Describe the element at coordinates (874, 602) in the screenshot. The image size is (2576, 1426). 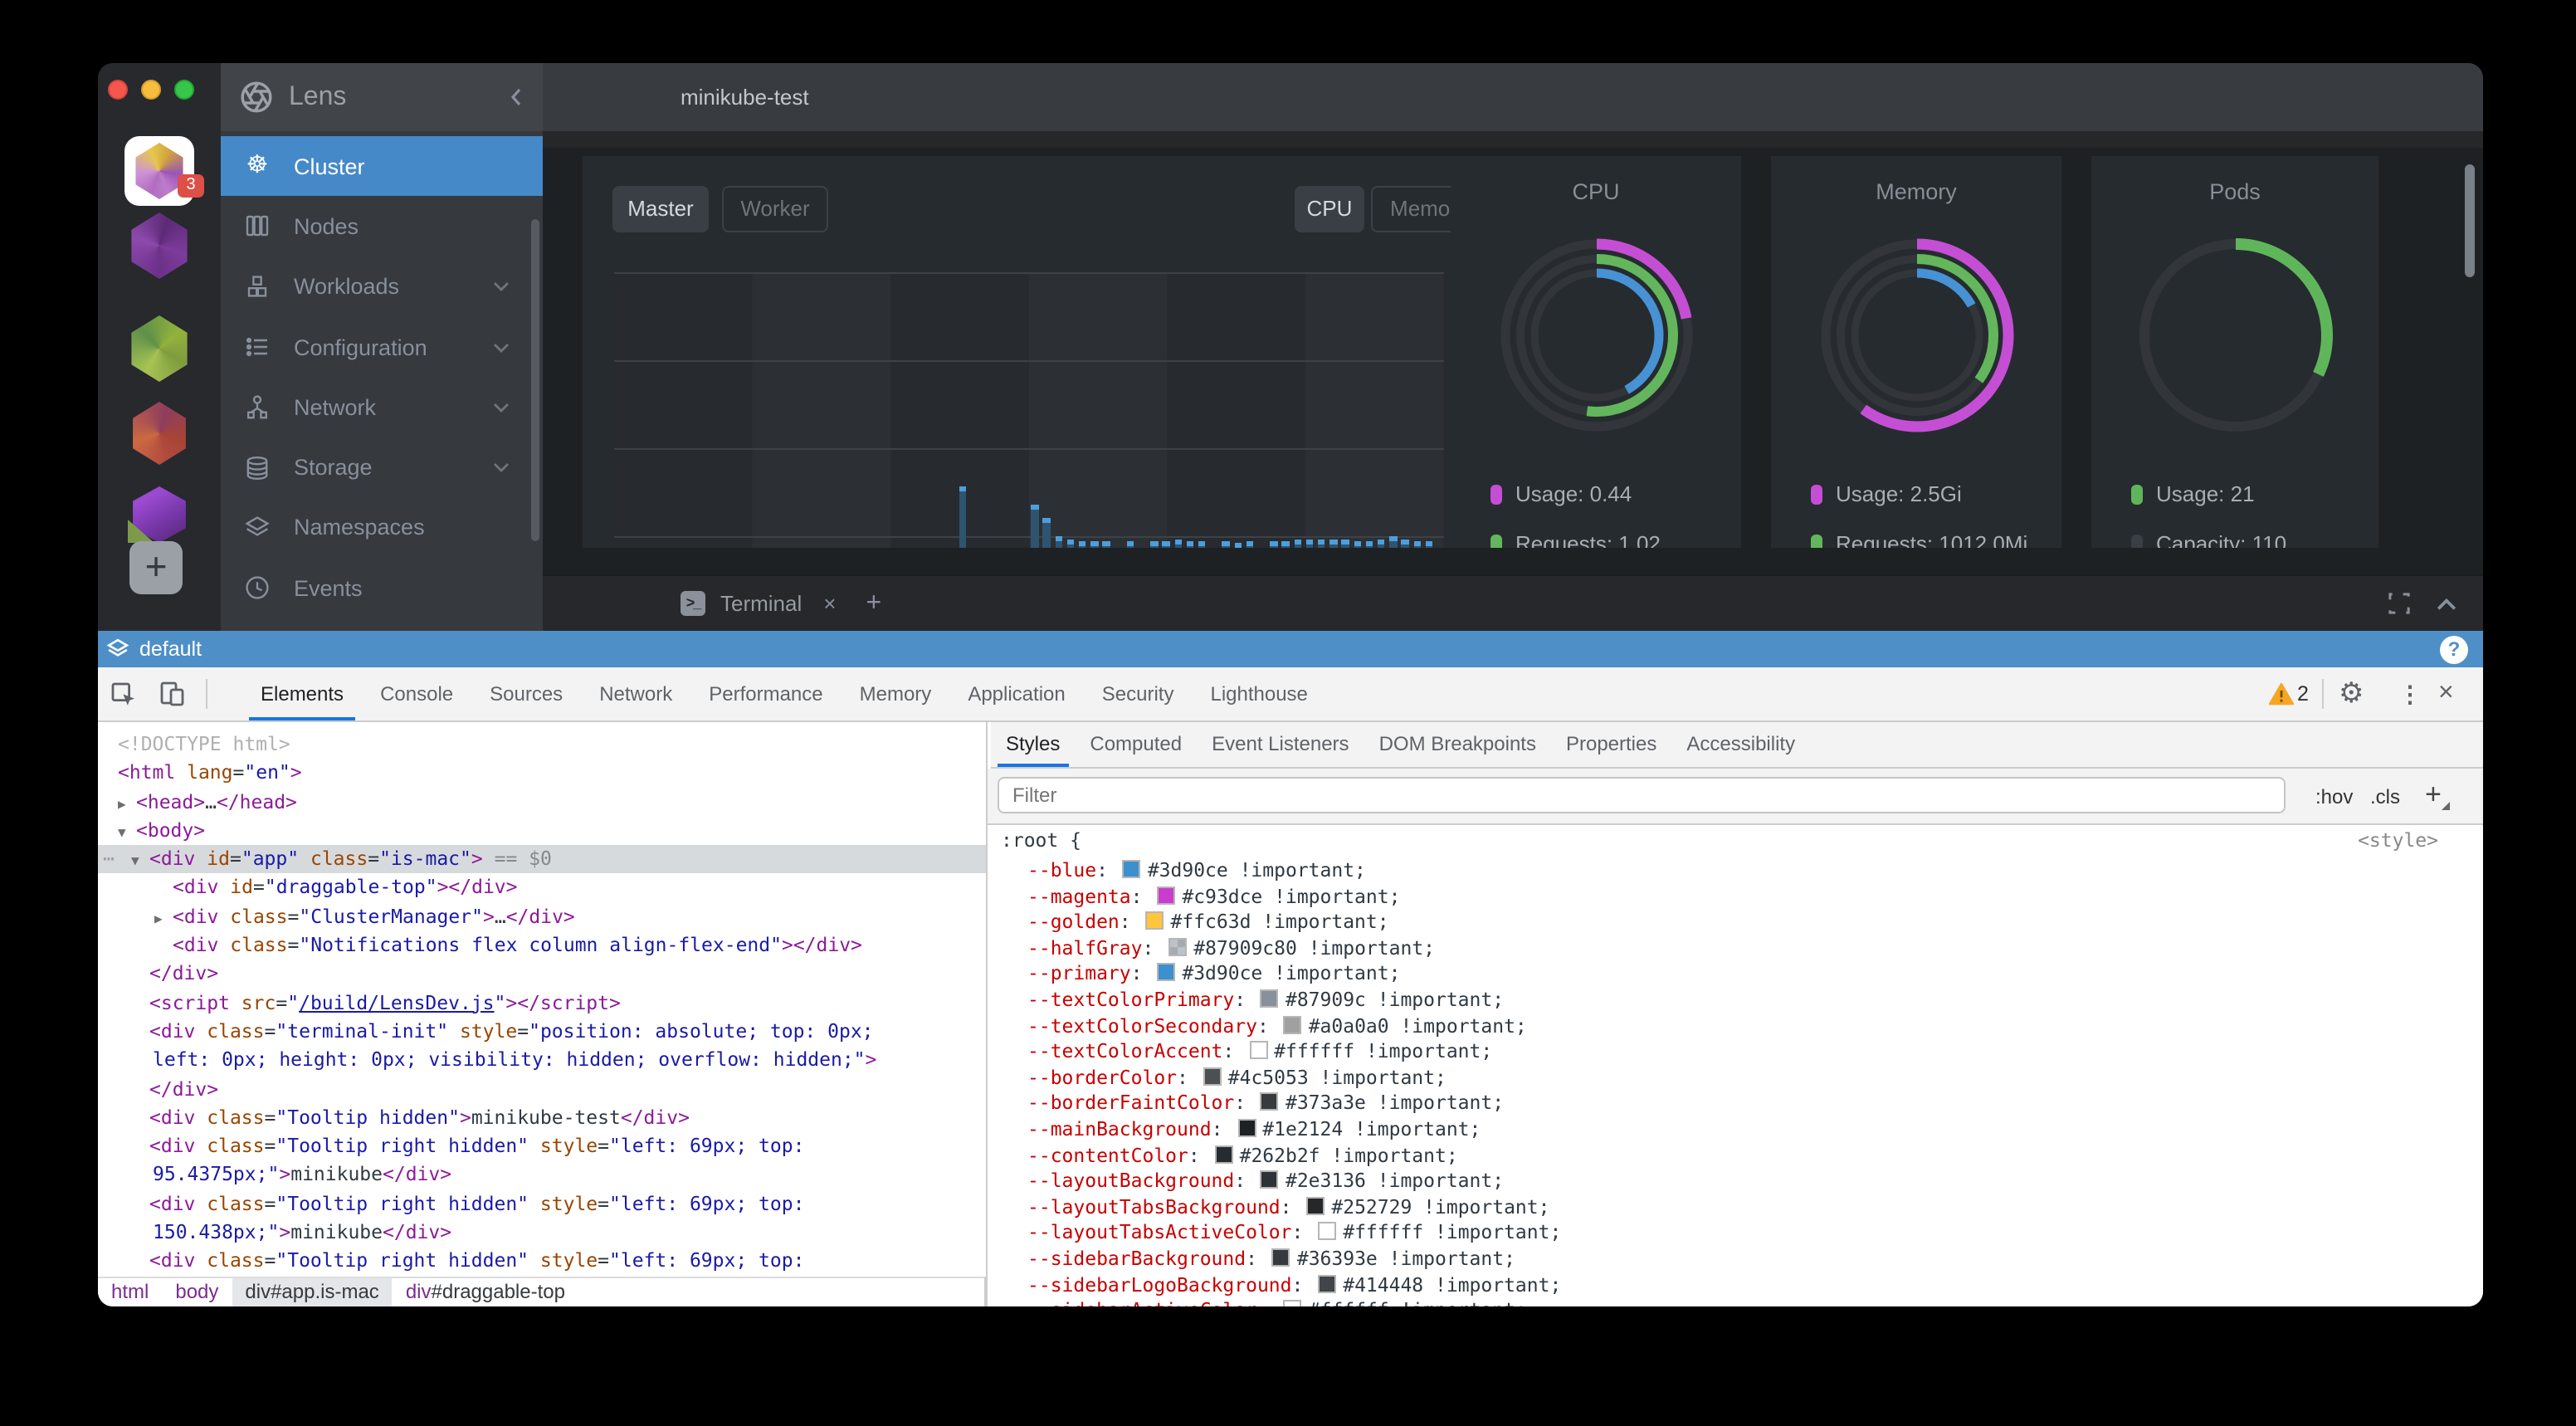
I see `terminal-add-icon: +` at that location.